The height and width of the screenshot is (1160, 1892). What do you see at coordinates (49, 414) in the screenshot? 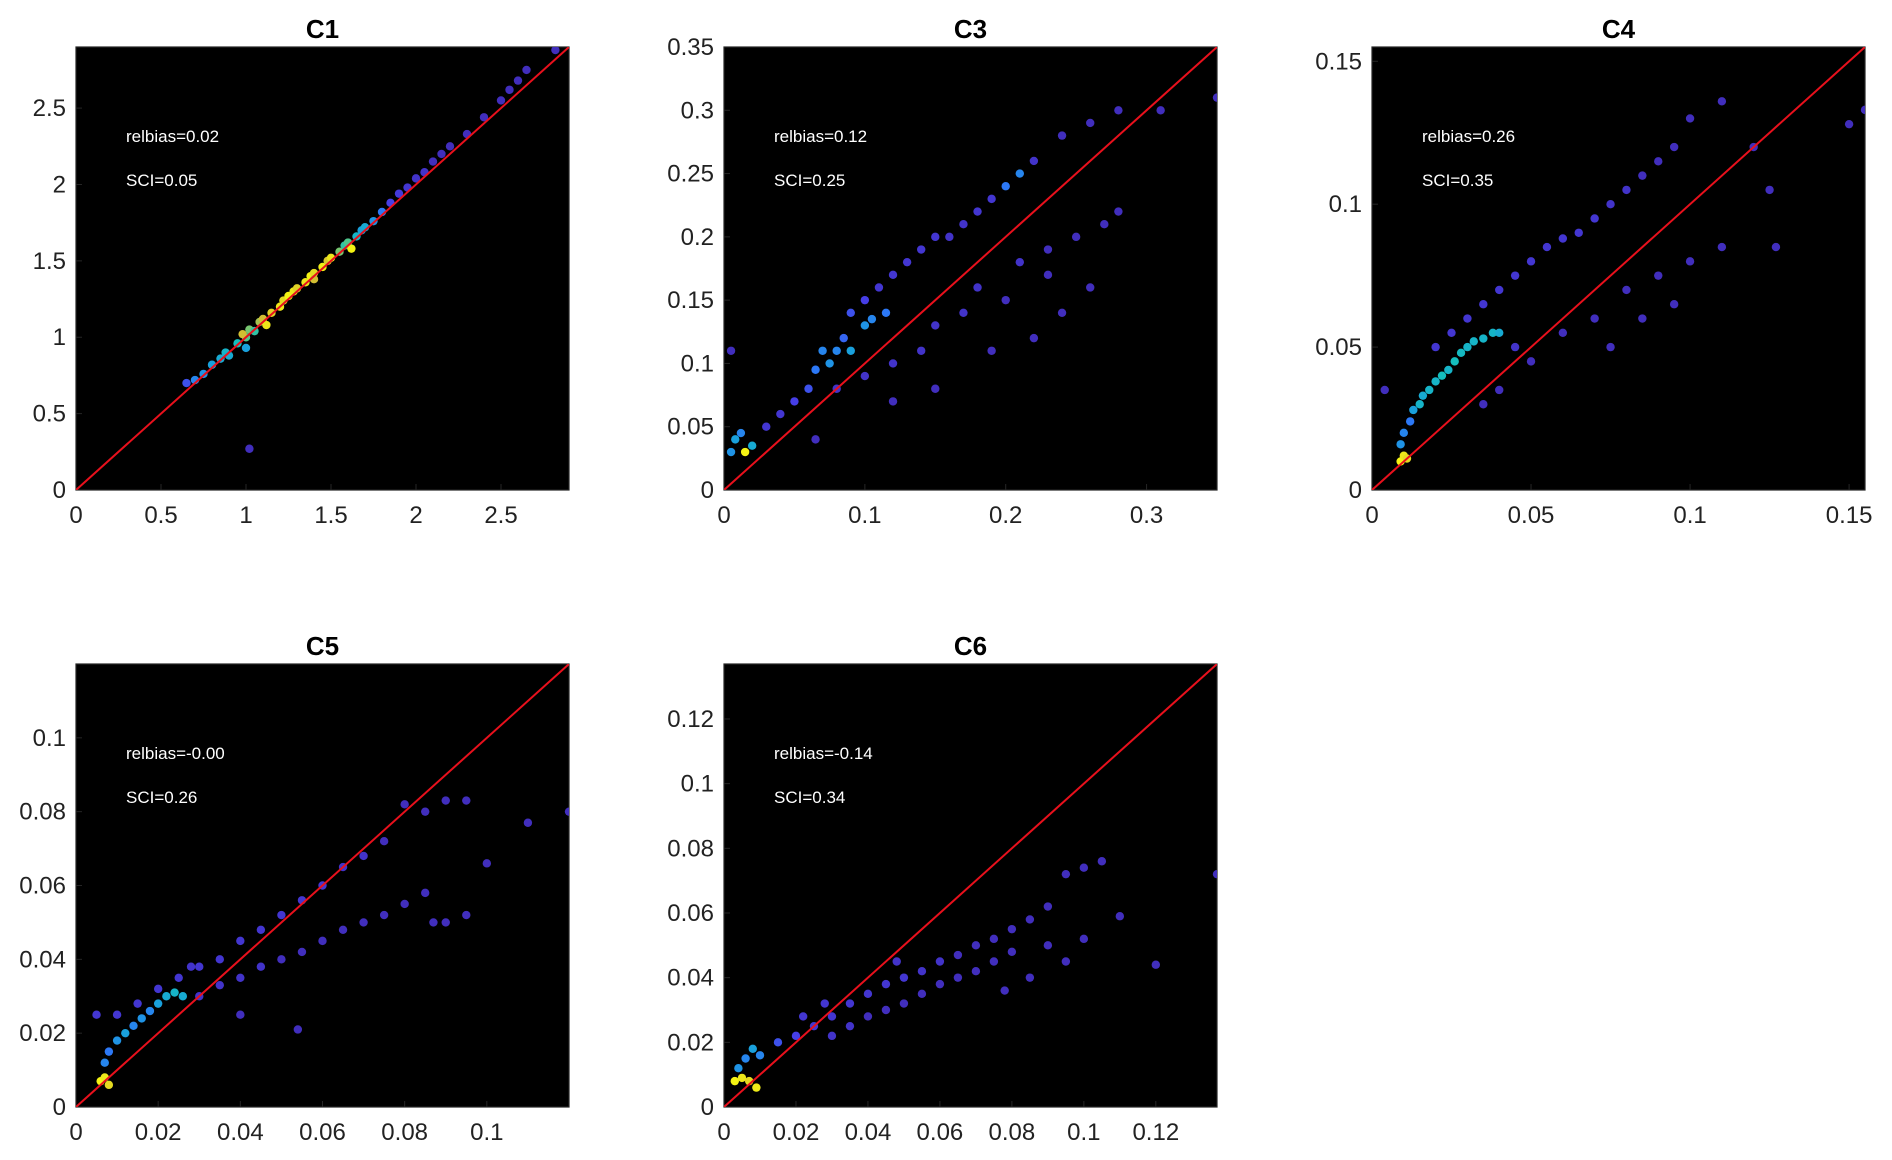
I see `y-tick-label: 0.5` at bounding box center [49, 414].